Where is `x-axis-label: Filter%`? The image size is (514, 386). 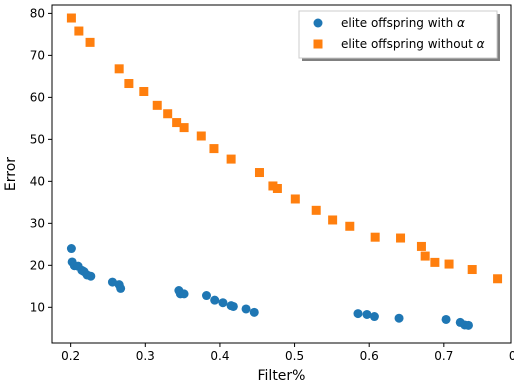
x-axis-label: Filter% is located at coordinates (282, 376).